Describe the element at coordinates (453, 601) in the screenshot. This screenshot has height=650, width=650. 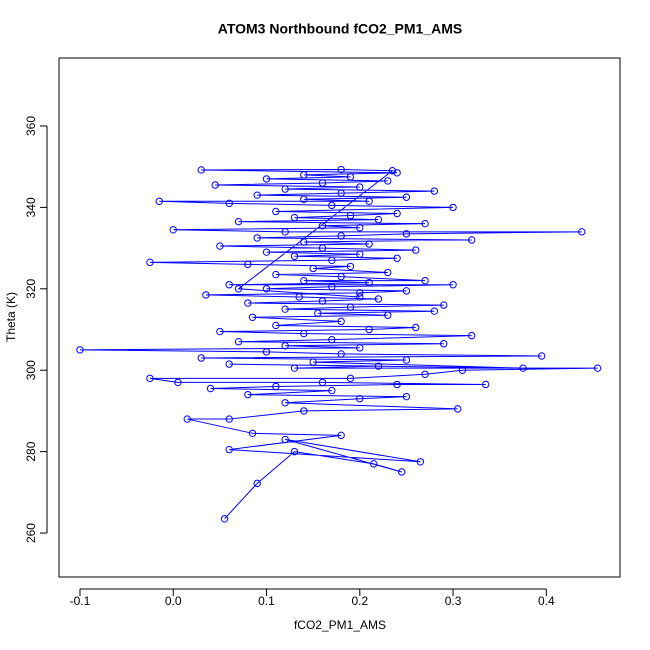
I see `x-tick-label: 0.3` at that location.